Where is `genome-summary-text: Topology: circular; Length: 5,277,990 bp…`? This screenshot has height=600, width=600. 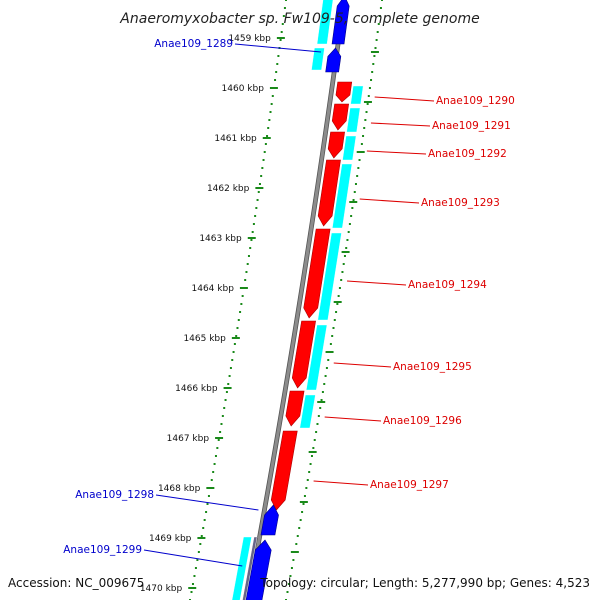 genome-summary-text: Topology: circular; Length: 5,277,990 bp… is located at coordinates (424, 583).